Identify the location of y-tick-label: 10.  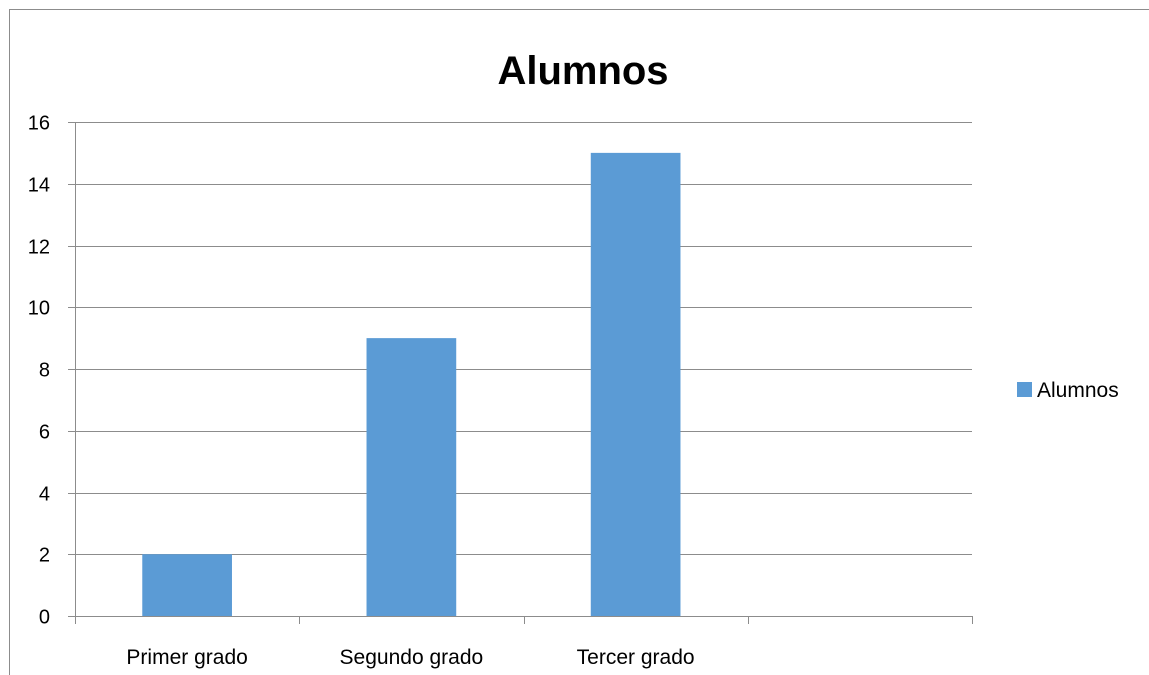
(39, 309).